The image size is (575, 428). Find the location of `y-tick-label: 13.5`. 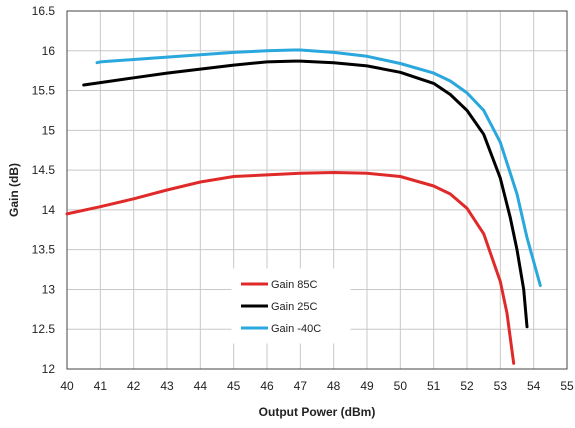

y-tick-label: 13.5 is located at coordinates (44, 250).